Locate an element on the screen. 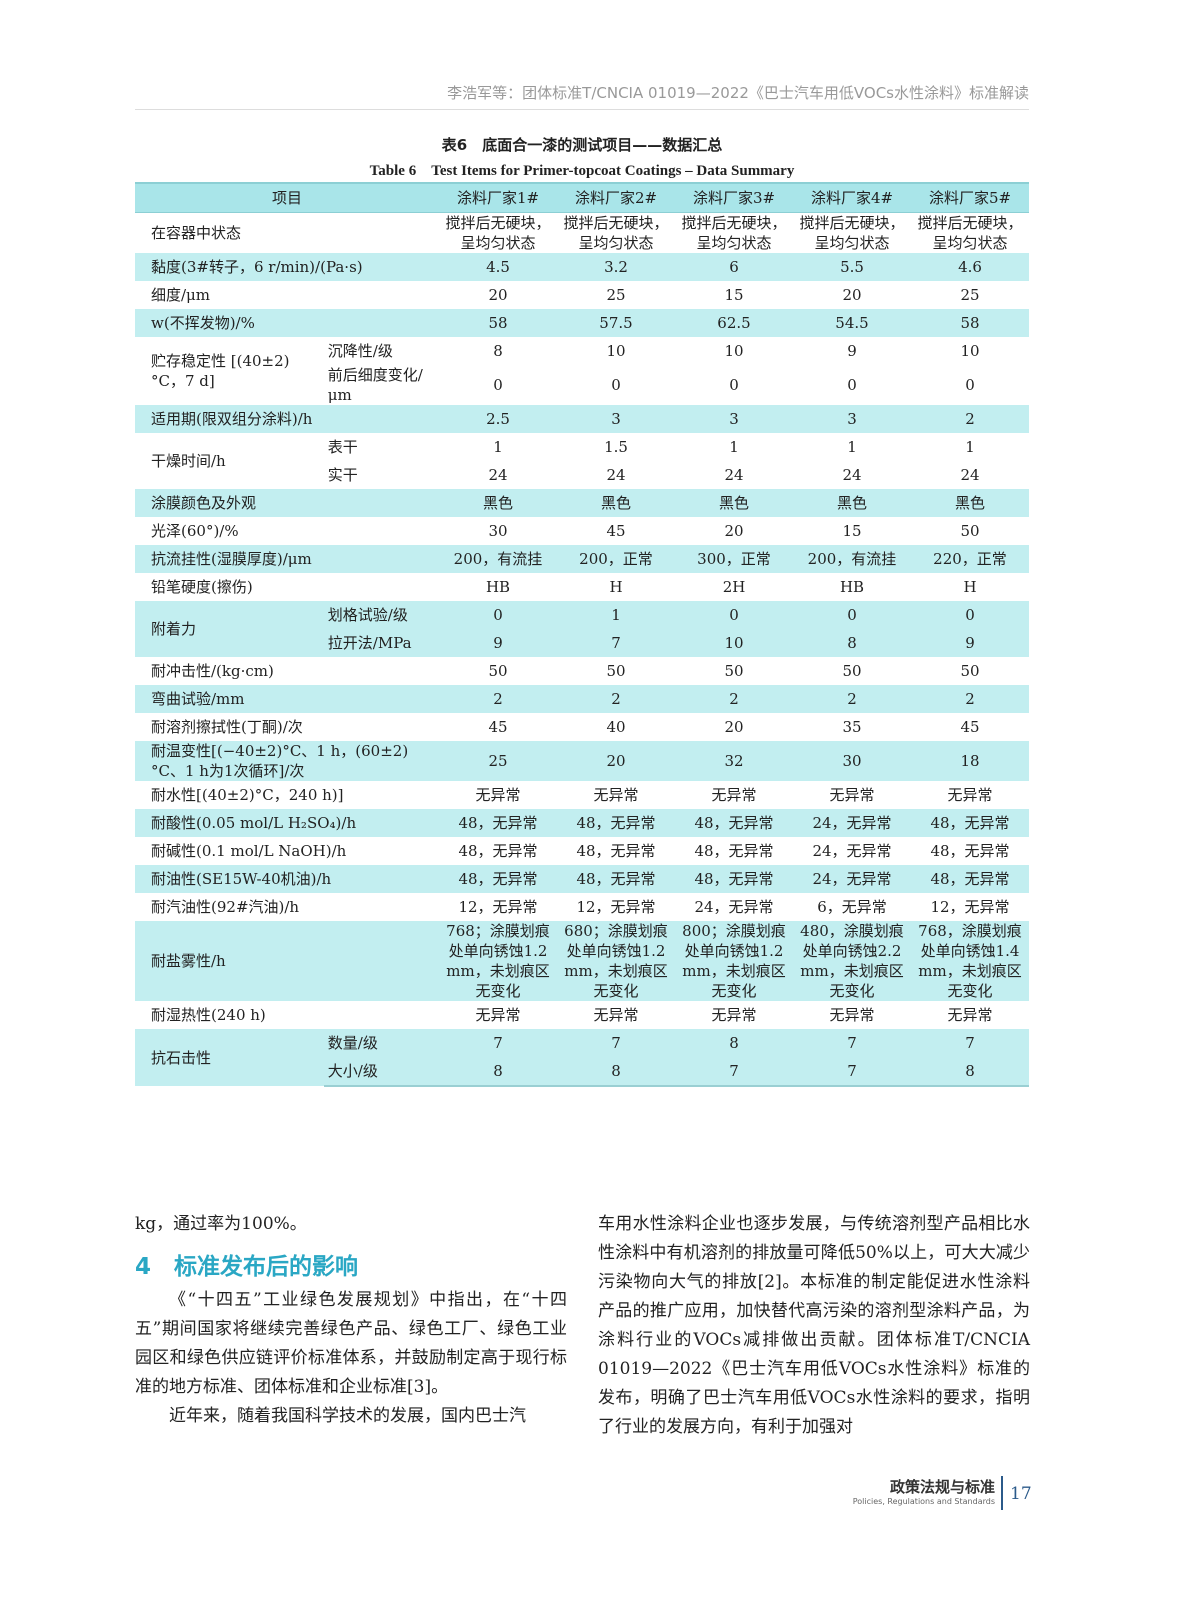 The height and width of the screenshot is (1600, 1187). table-row: 细度/μm 20 25 15 20 25 is located at coordinates (582, 295).